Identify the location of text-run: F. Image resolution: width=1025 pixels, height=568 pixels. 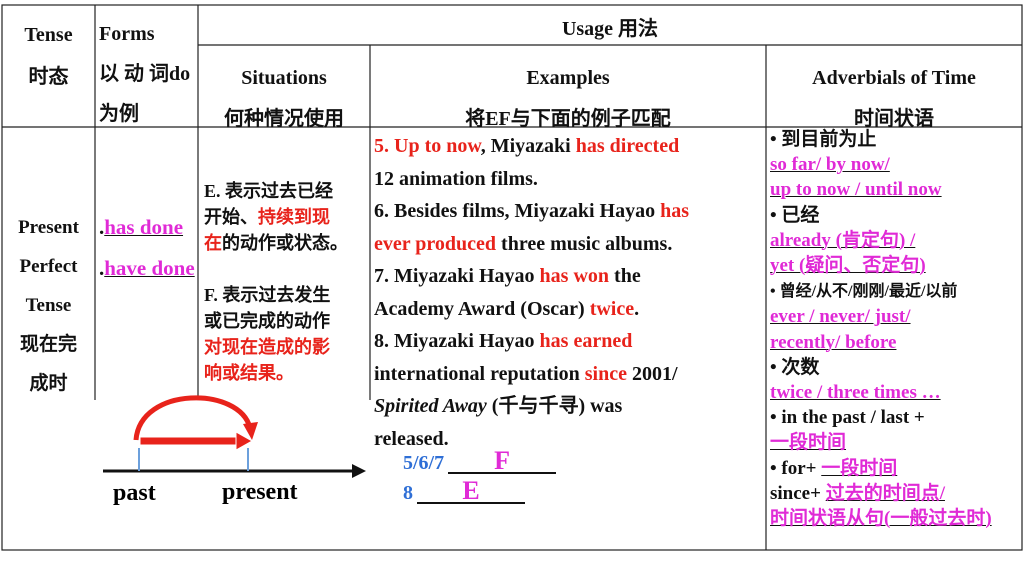
(502, 461).